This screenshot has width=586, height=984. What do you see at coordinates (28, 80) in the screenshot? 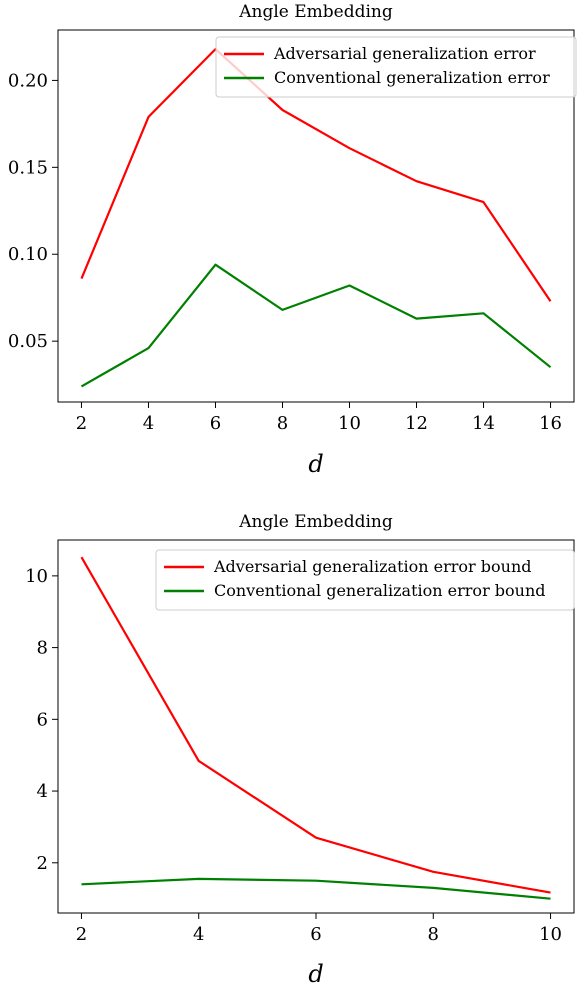
I see `y-tick-label: 0.20` at bounding box center [28, 80].